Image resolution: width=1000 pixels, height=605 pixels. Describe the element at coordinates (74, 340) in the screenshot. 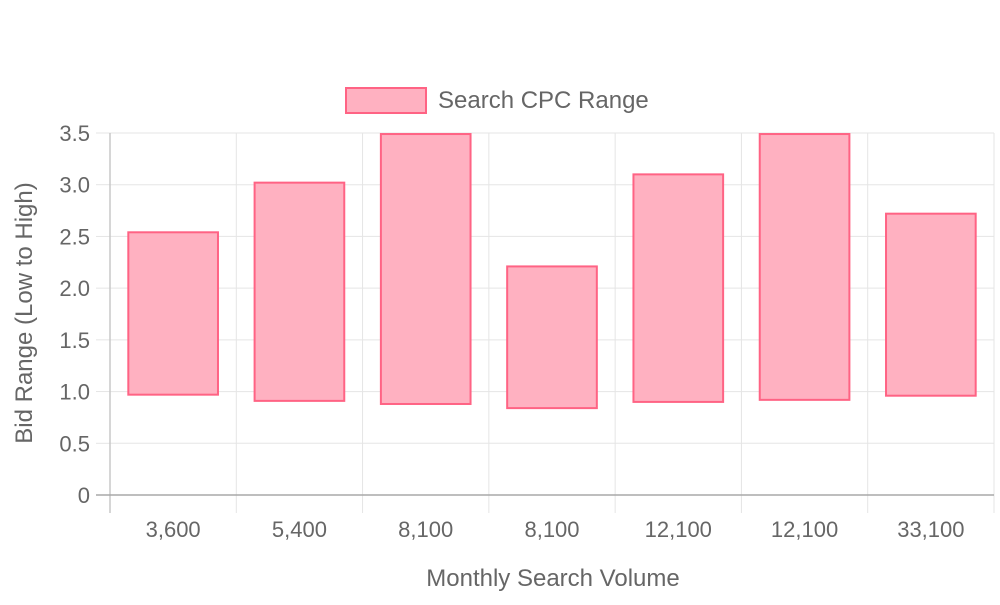

I see `y-tick-label: 1.5` at that location.